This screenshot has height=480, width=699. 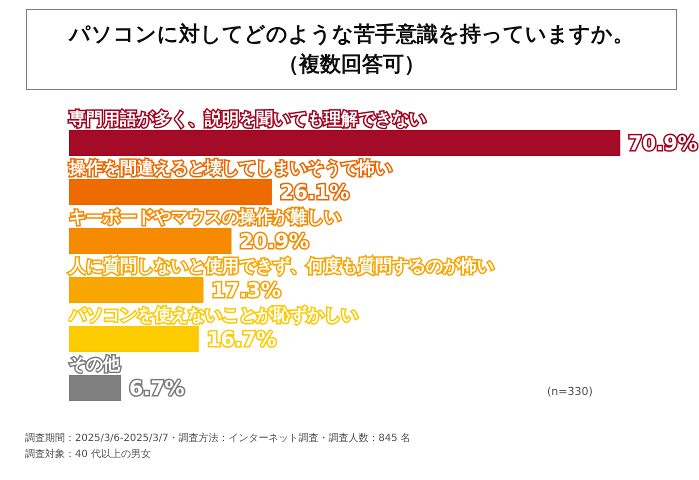 I want to click on data-label: 17.3%, so click(x=246, y=290).